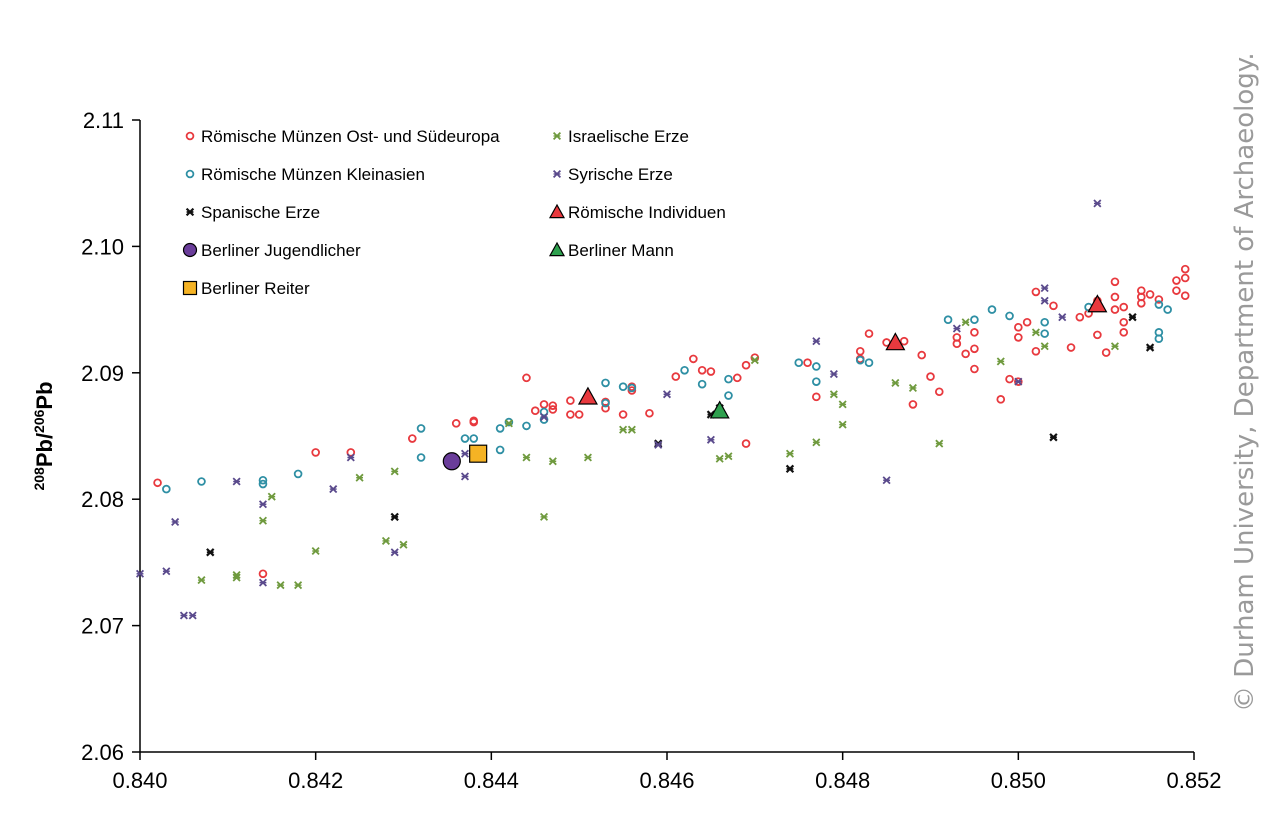  What do you see at coordinates (611, 250) in the screenshot?
I see `legend-item-berliner-mann: Berliner Mann` at bounding box center [611, 250].